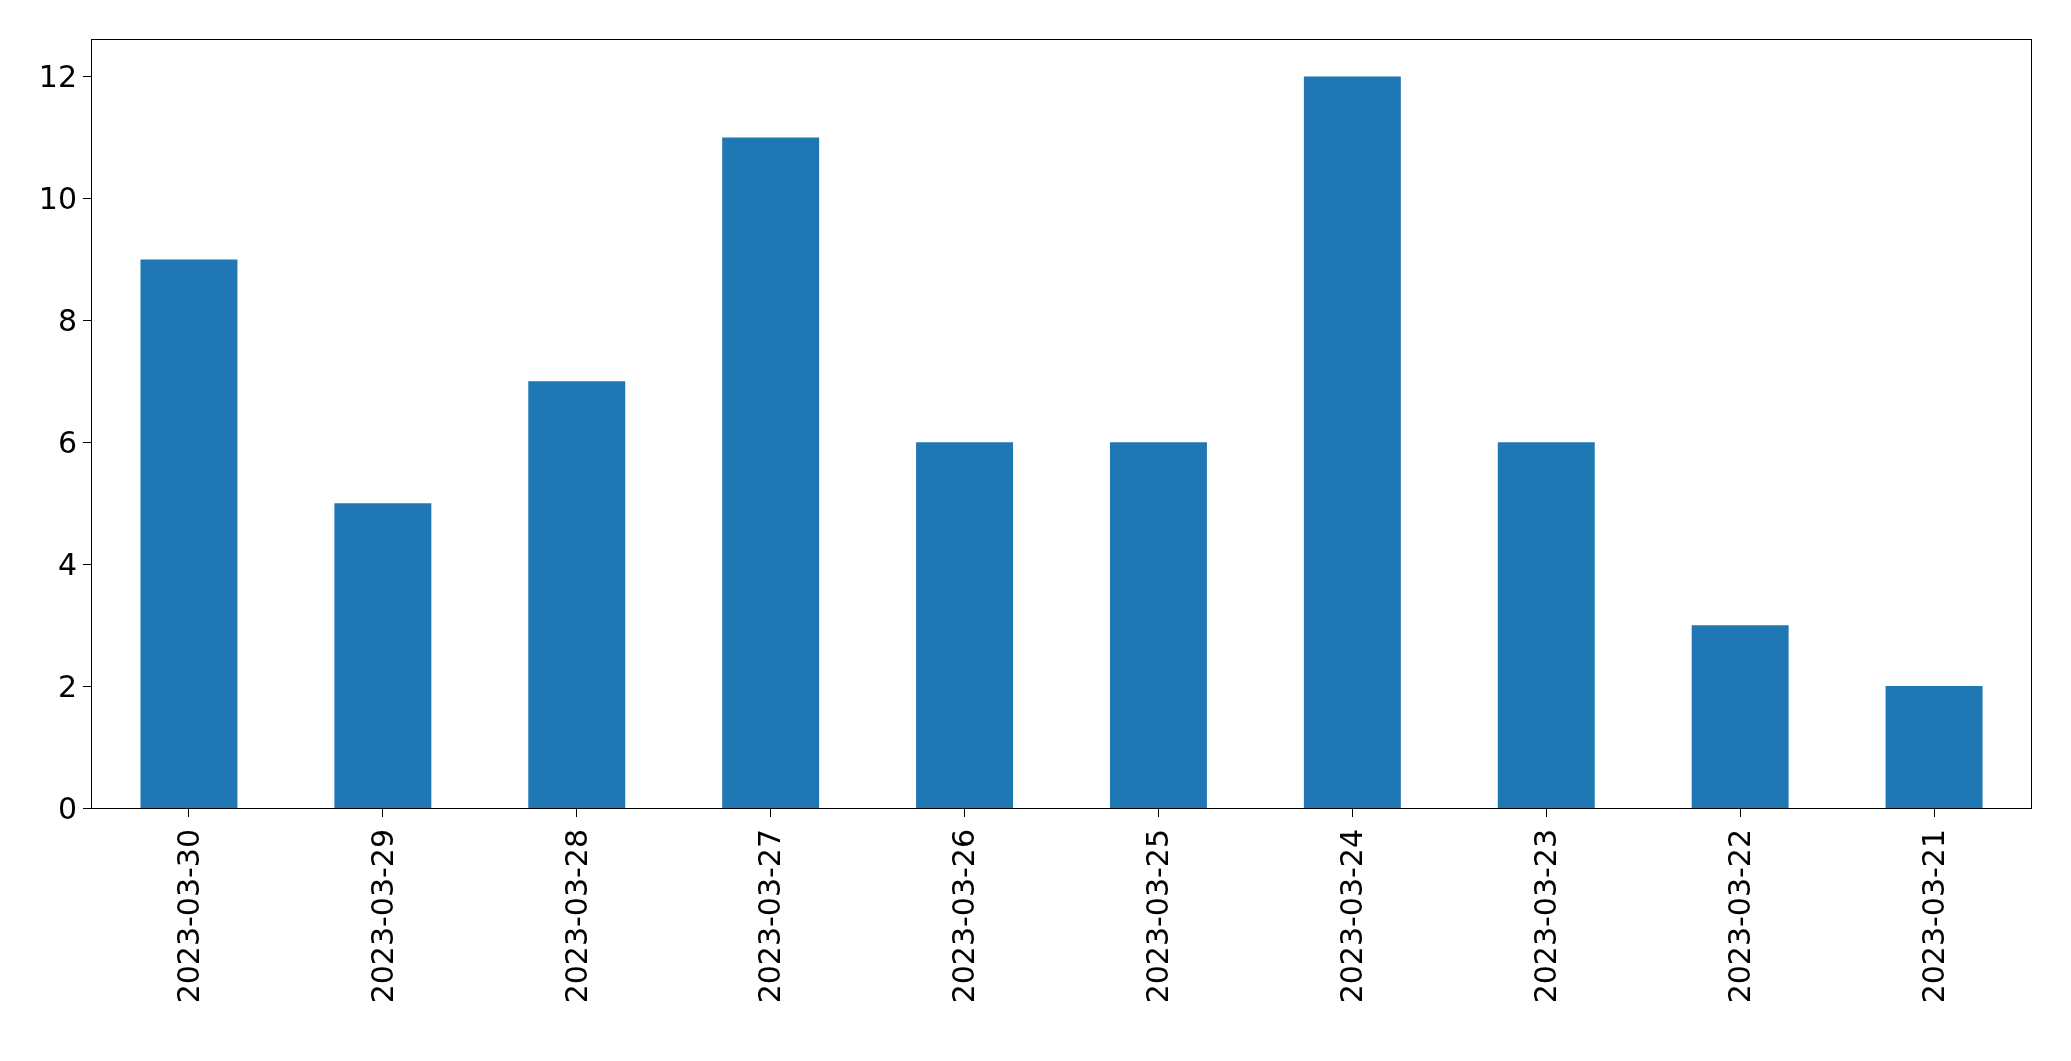 The image size is (2071, 1061). Describe the element at coordinates (1739, 916) in the screenshot. I see `x-tick-label: 2023-03-22` at that location.